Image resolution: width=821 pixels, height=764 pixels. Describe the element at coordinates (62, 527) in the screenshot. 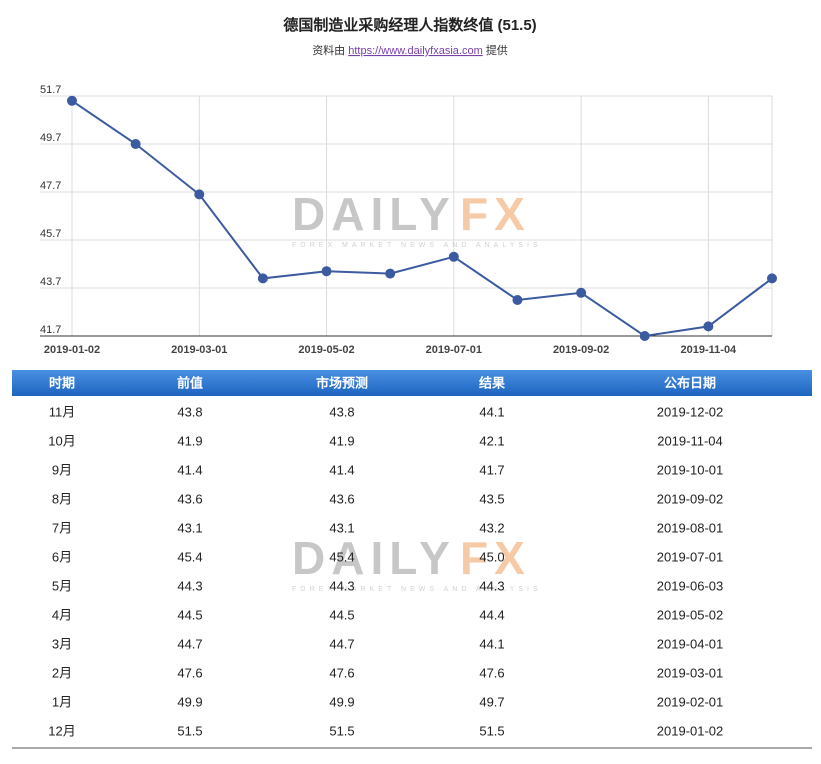

I see `table-cell: 7月` at that location.